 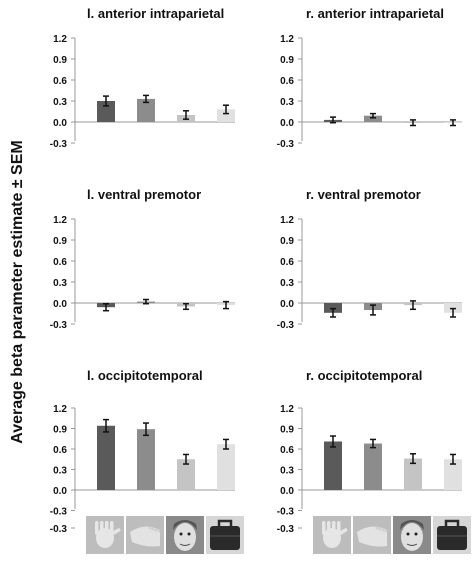 I want to click on chart-panel: r. ventral premotor 1.2 0.9 0.6 0.3 0.0 -0.3, so click(x=369, y=259).